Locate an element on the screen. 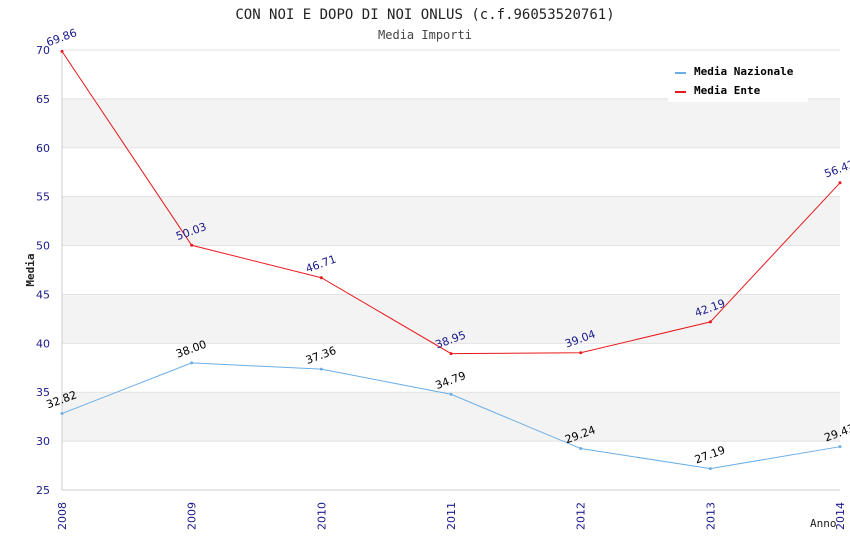  data-label: 69.86 is located at coordinates (62, 37).